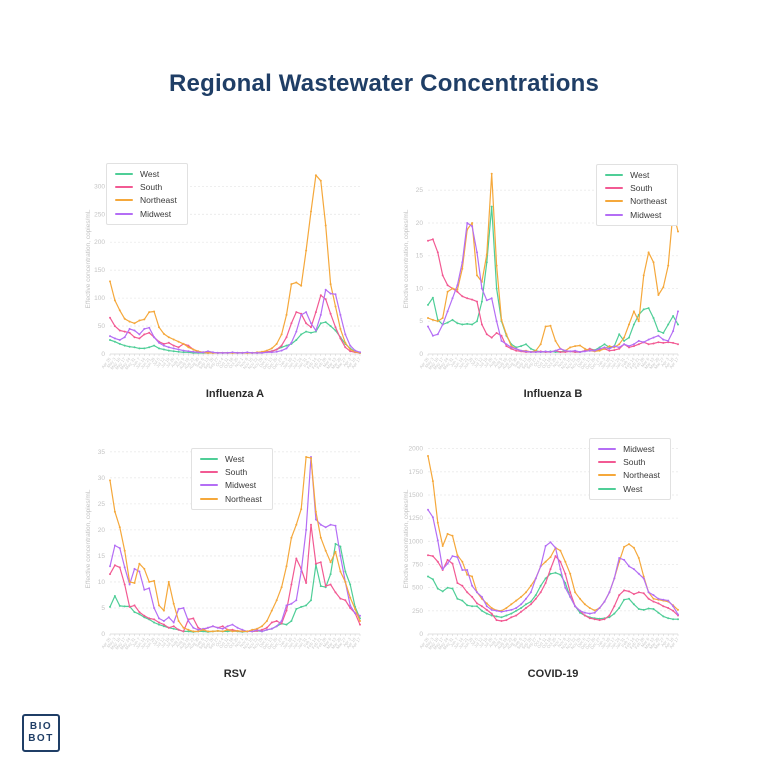  I want to click on y-tick-label: 1000, so click(416, 541).